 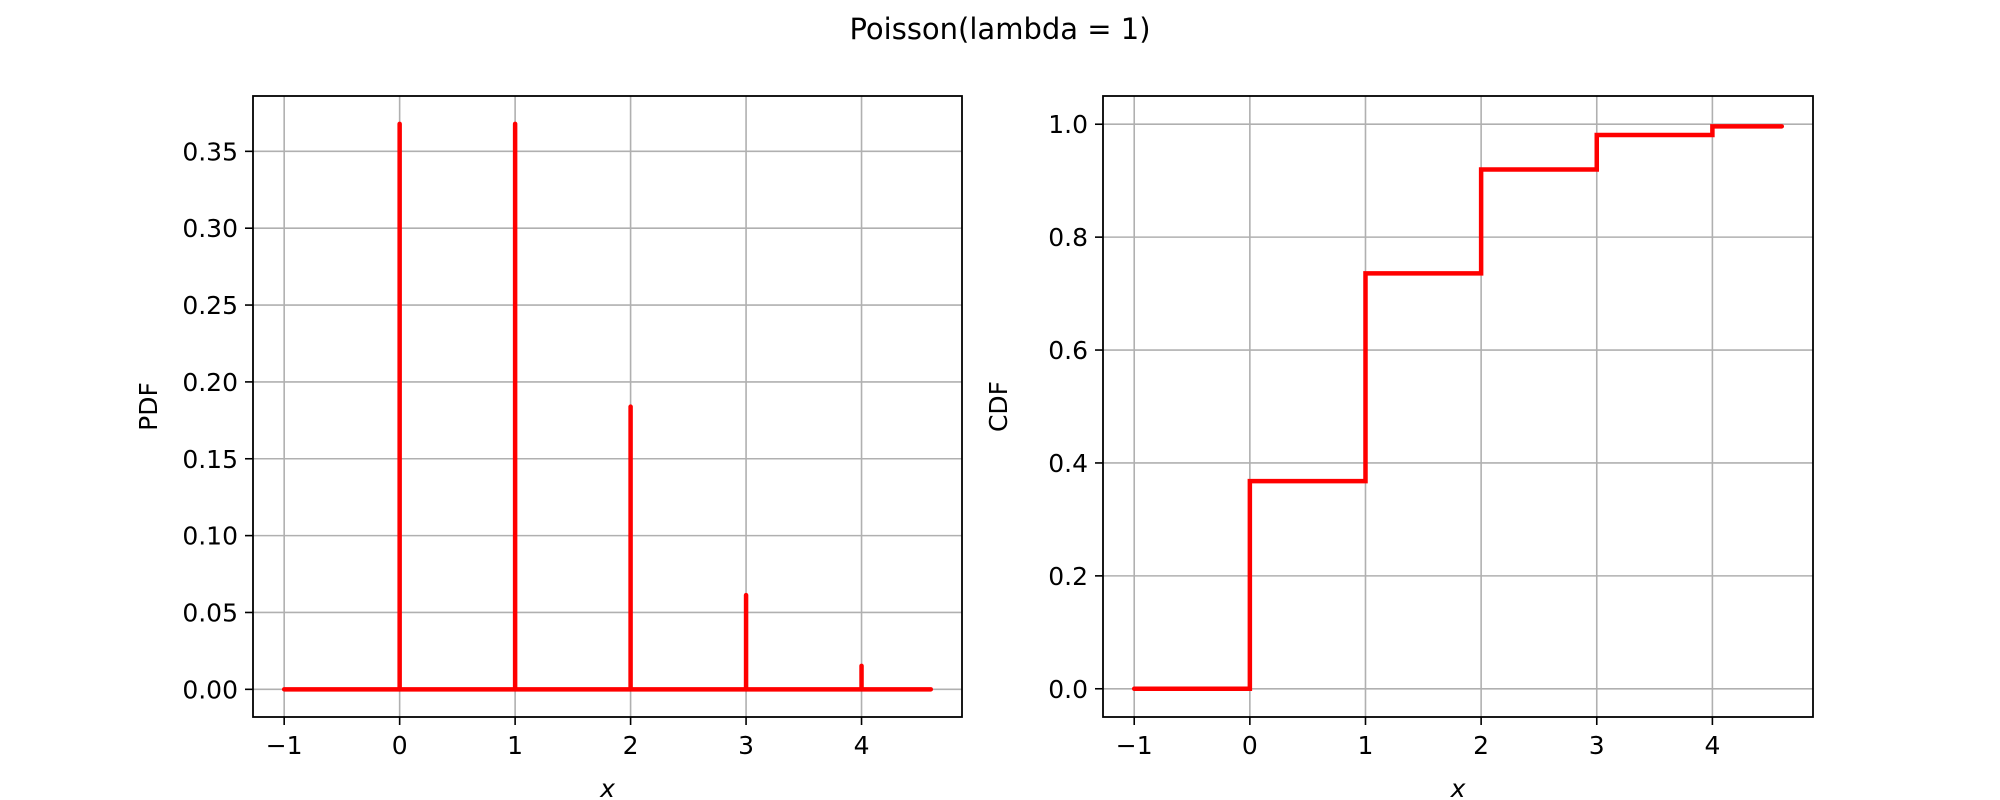 What do you see at coordinates (1712, 745) in the screenshot?
I see `cdf-xtick-label-5: 4` at bounding box center [1712, 745].